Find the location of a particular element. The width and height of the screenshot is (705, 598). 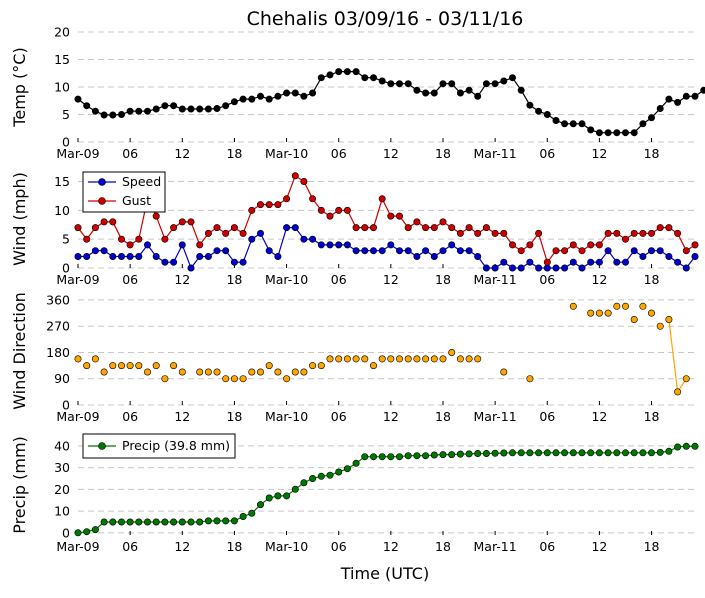

precip-x-tick-label: 12 is located at coordinates (599, 546).